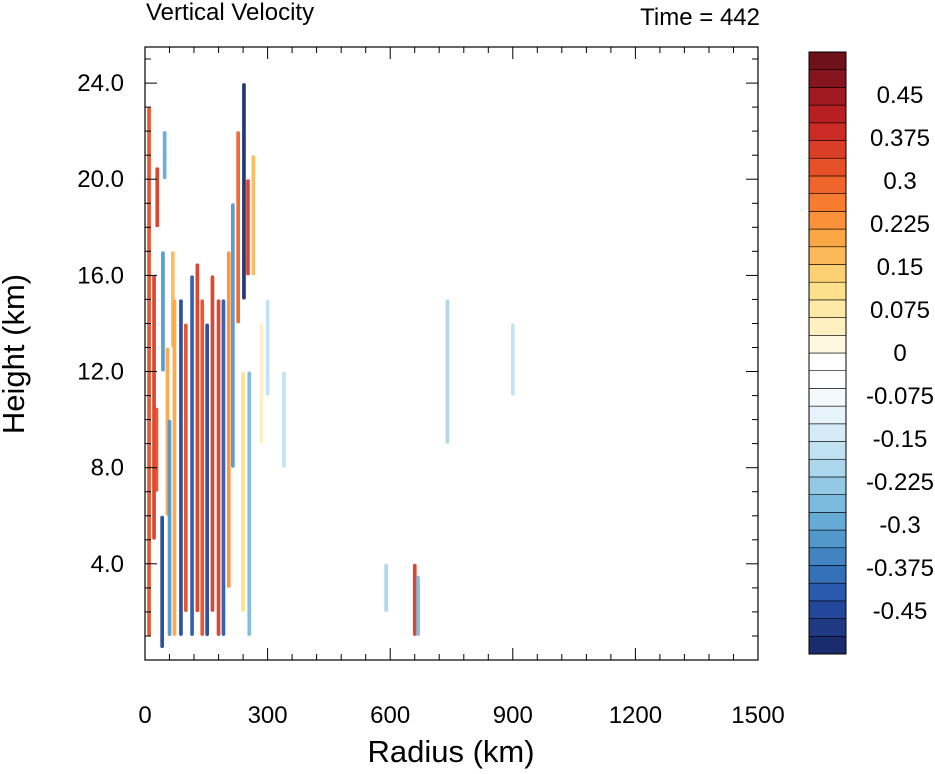  I want to click on x-tick-label: 900, so click(513, 715).